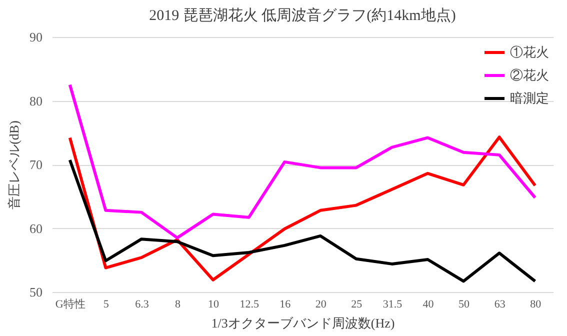  What do you see at coordinates (357, 304) in the screenshot?
I see `x-tick-label: 25` at bounding box center [357, 304].